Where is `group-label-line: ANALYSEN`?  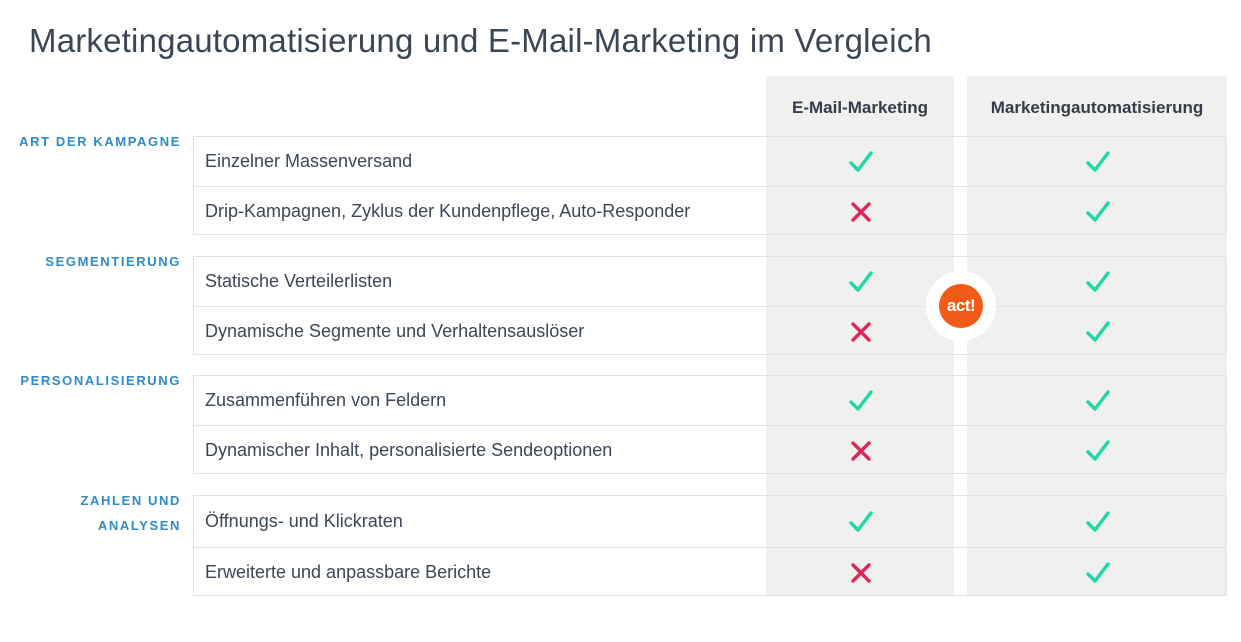 group-label-line: ANALYSEN is located at coordinates (139, 525).